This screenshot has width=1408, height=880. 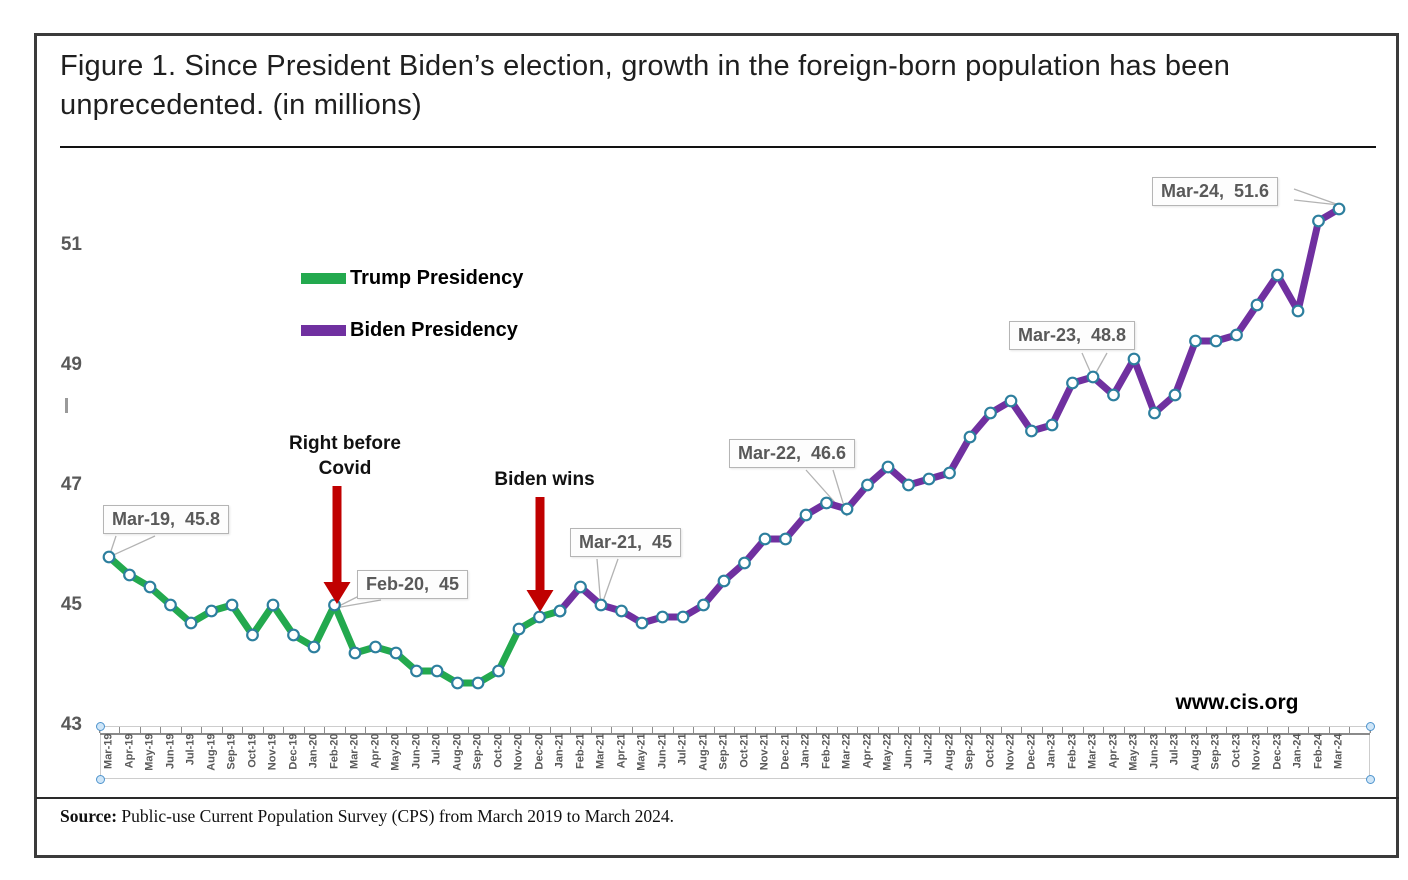 I want to click on cis-url-text: www.cis.org, so click(x=1237, y=702).